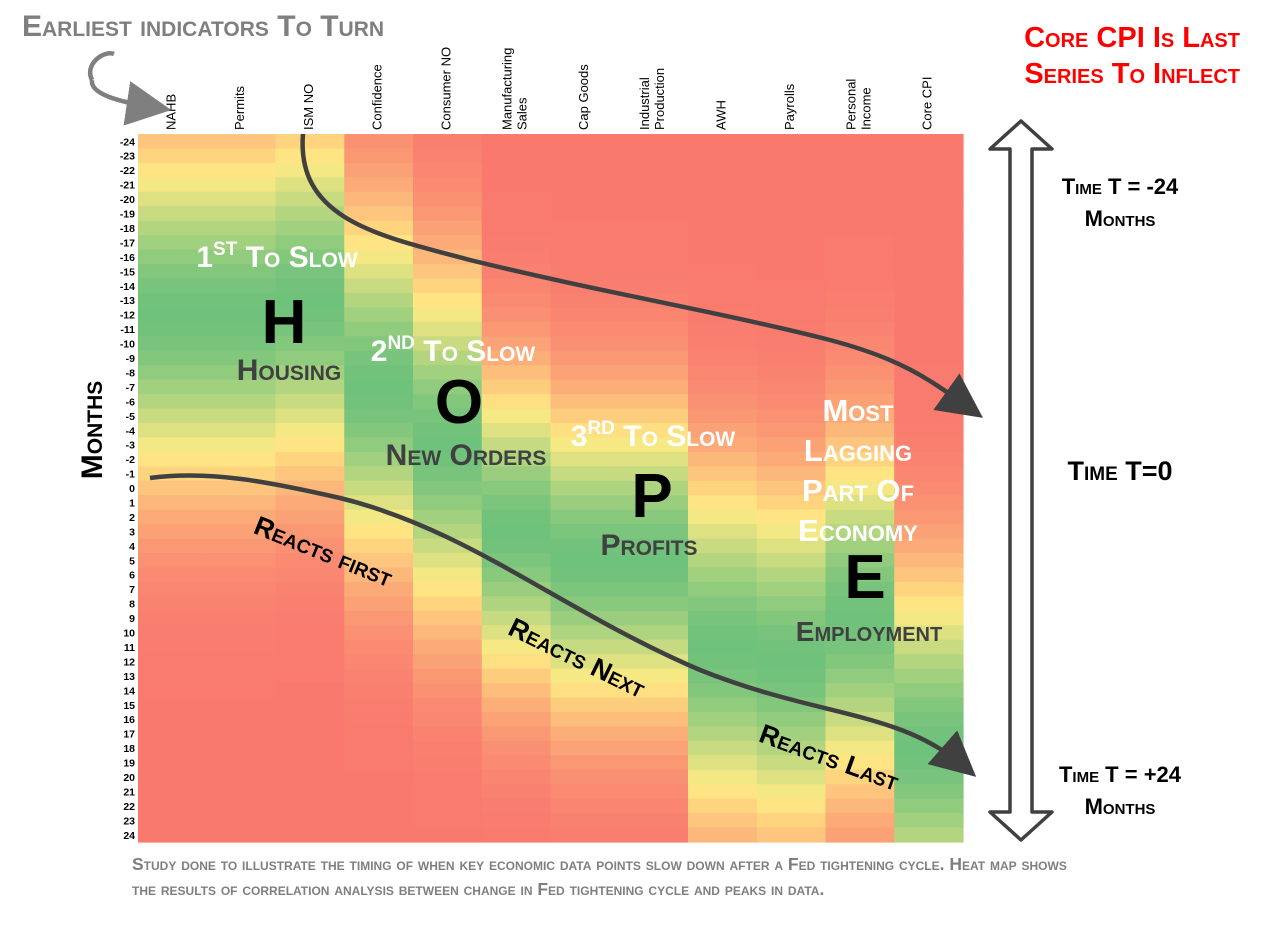 This screenshot has height=939, width=1264. I want to click on column-header-label: Confidence, so click(377, 97).